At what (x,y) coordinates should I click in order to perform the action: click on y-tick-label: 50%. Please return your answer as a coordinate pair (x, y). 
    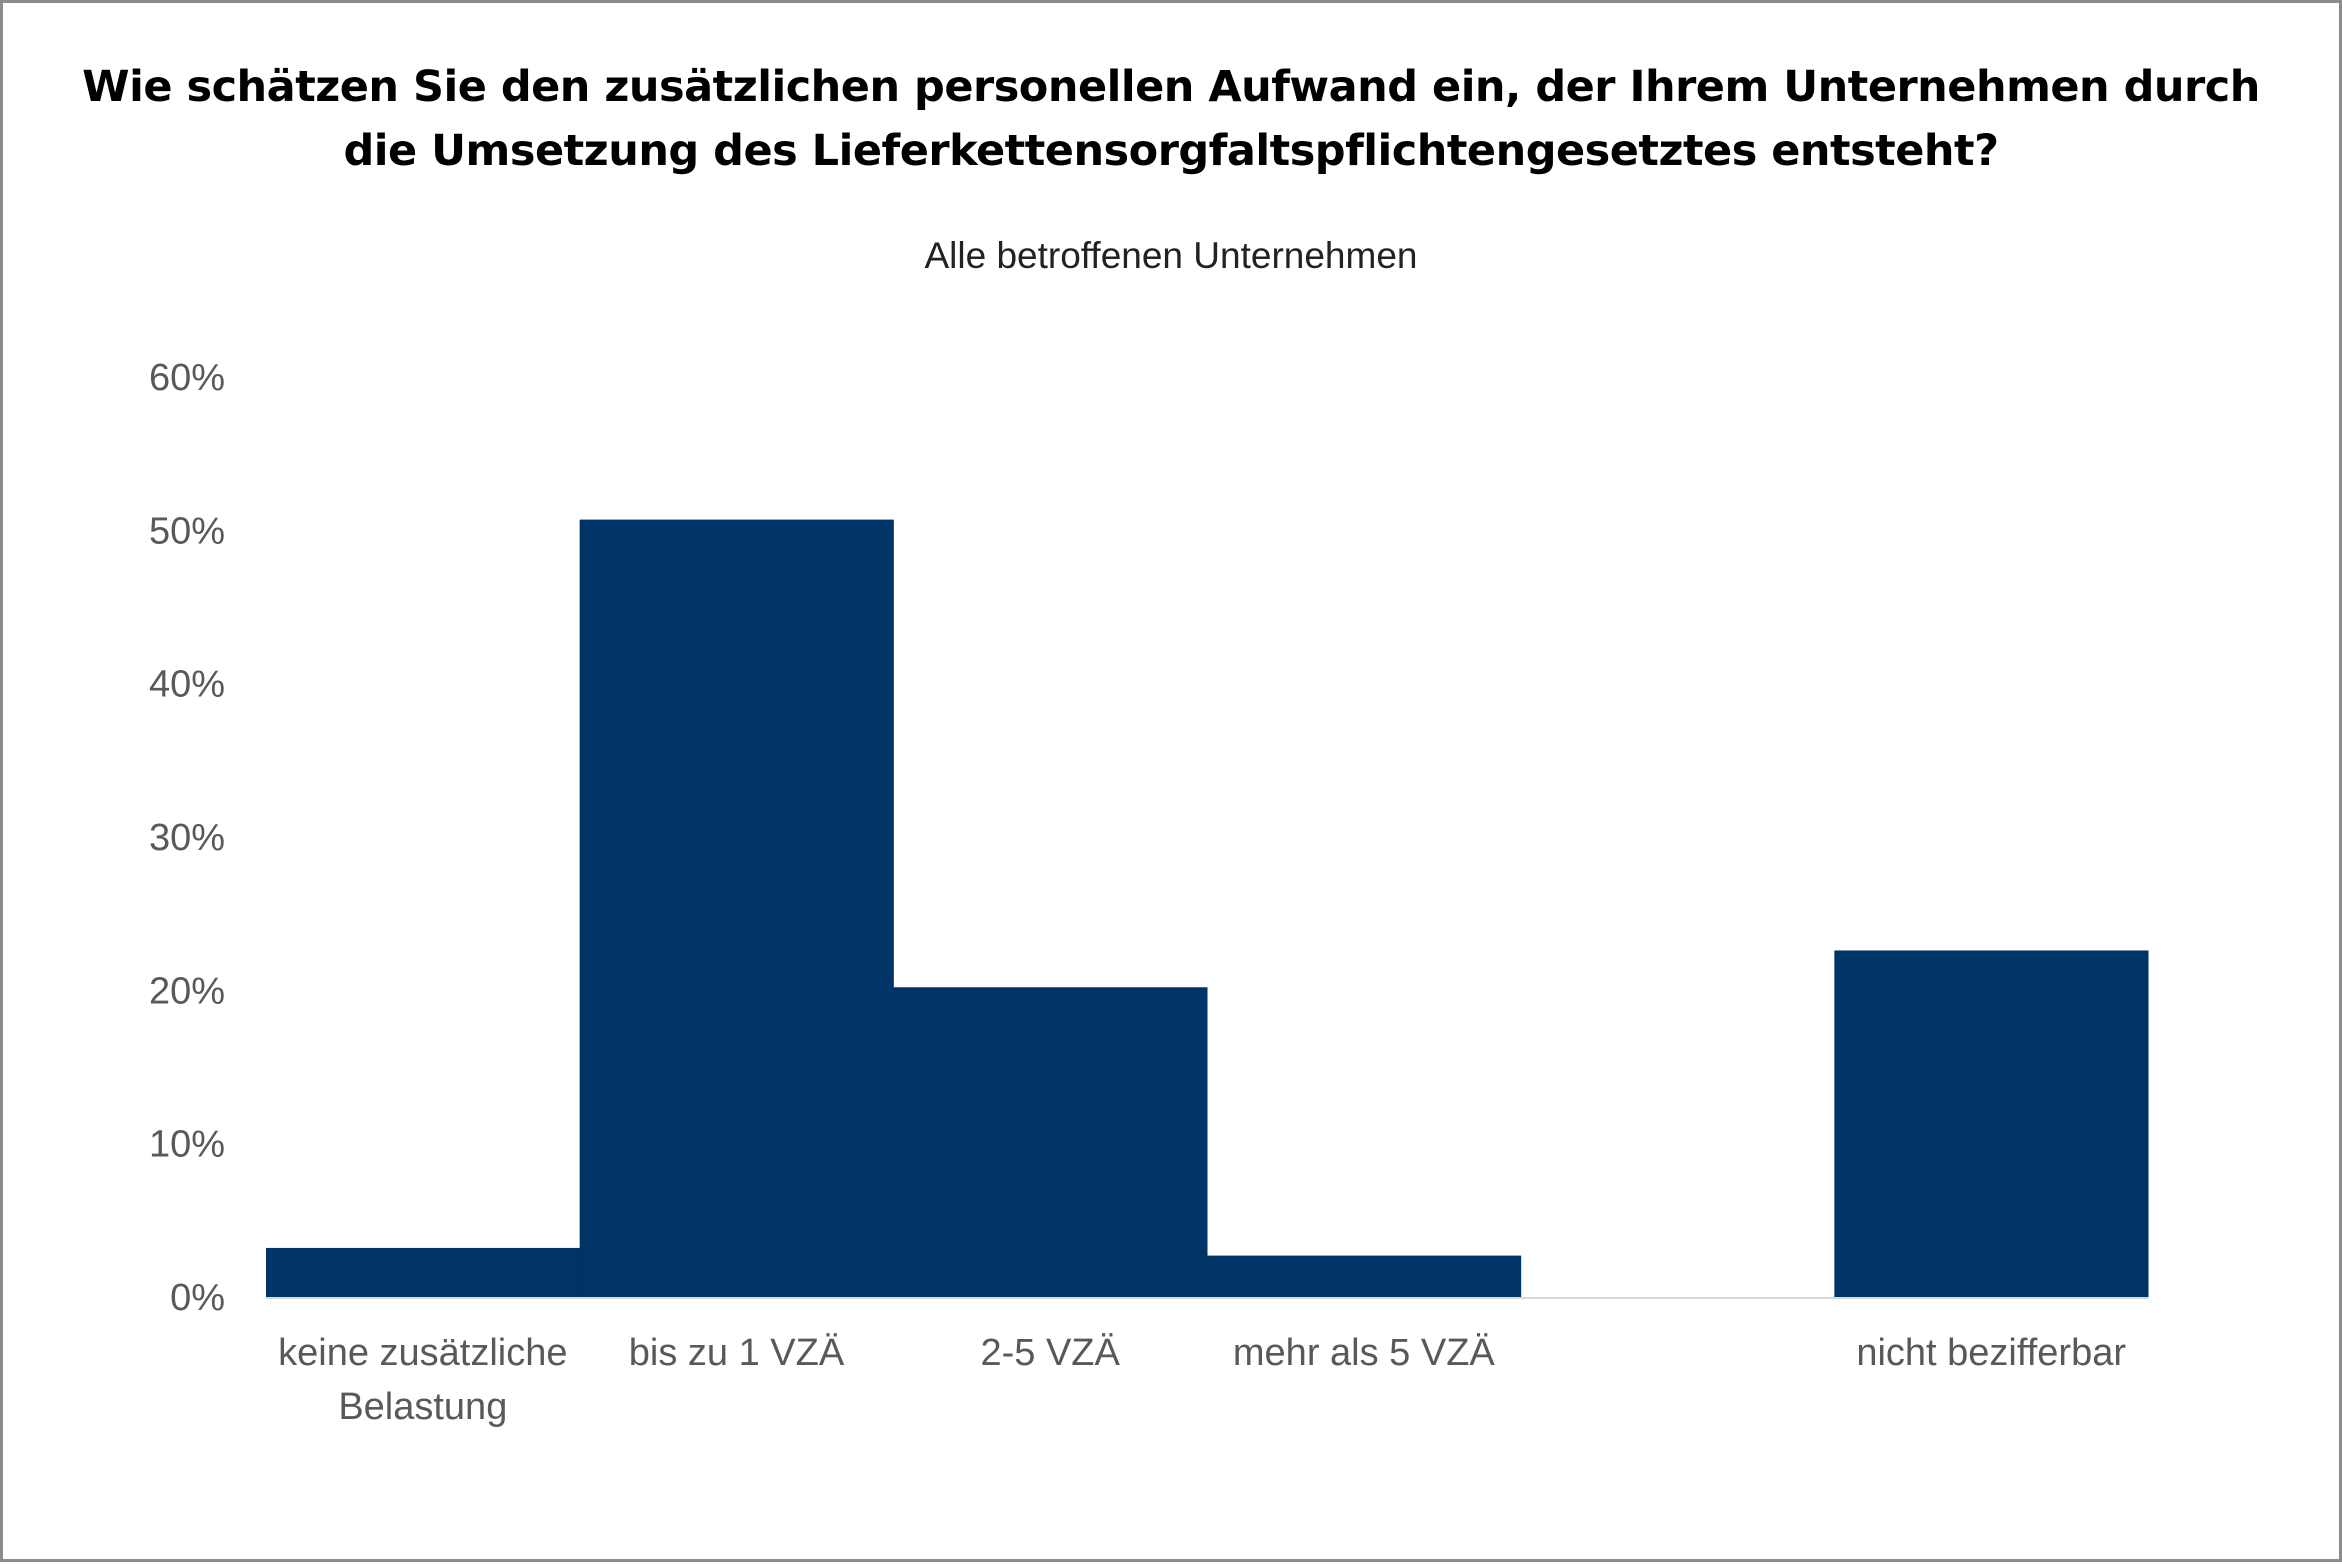
    Looking at the image, I should click on (187, 531).